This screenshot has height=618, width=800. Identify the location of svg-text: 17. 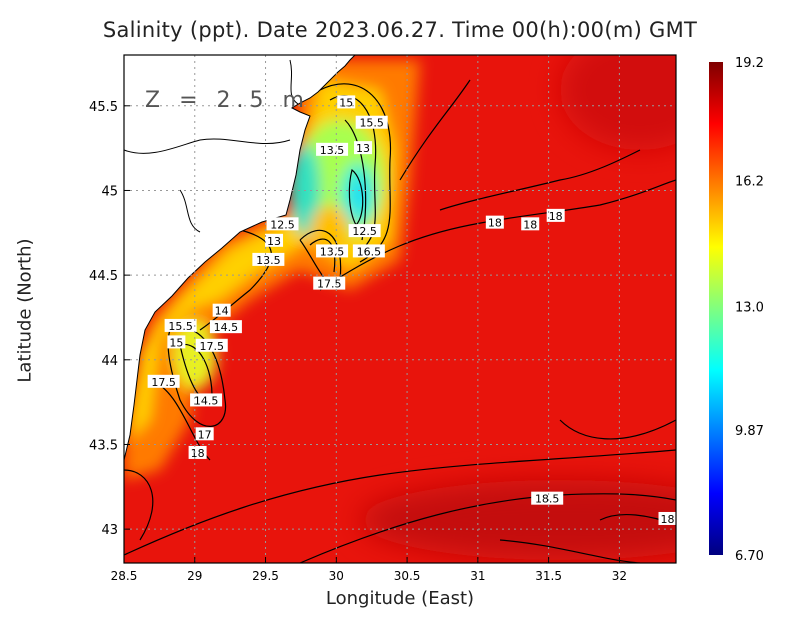
(205, 434).